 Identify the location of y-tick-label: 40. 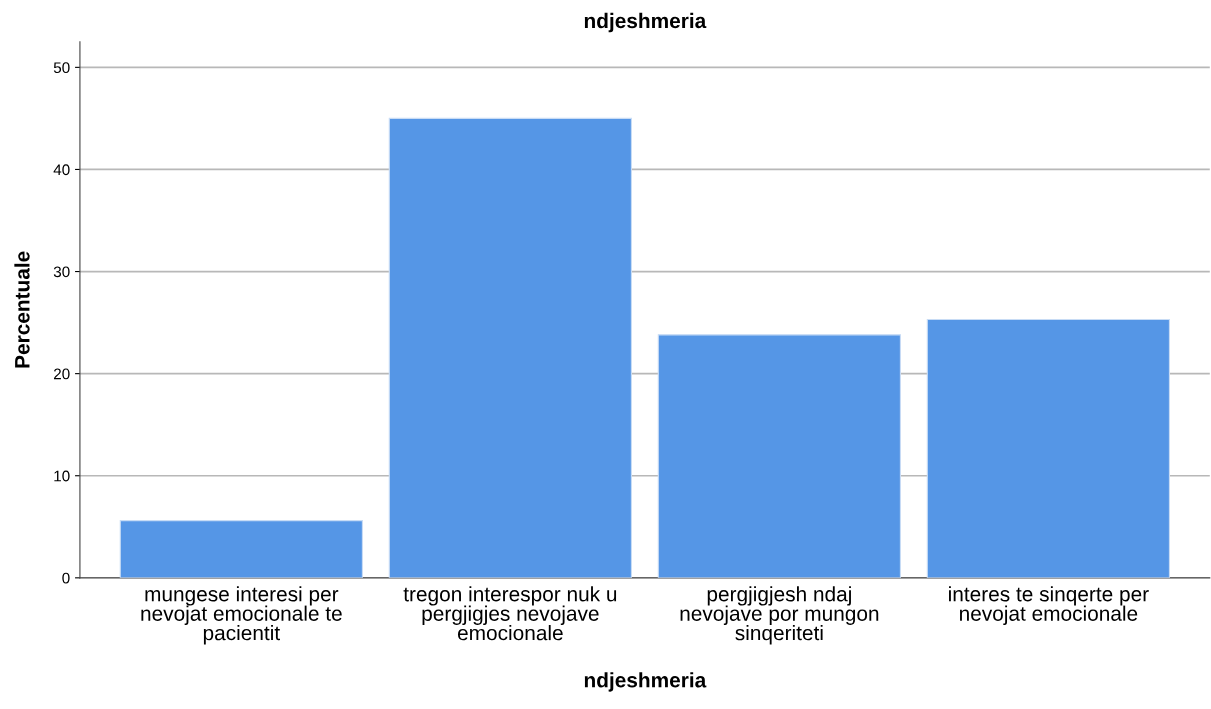
(61, 170).